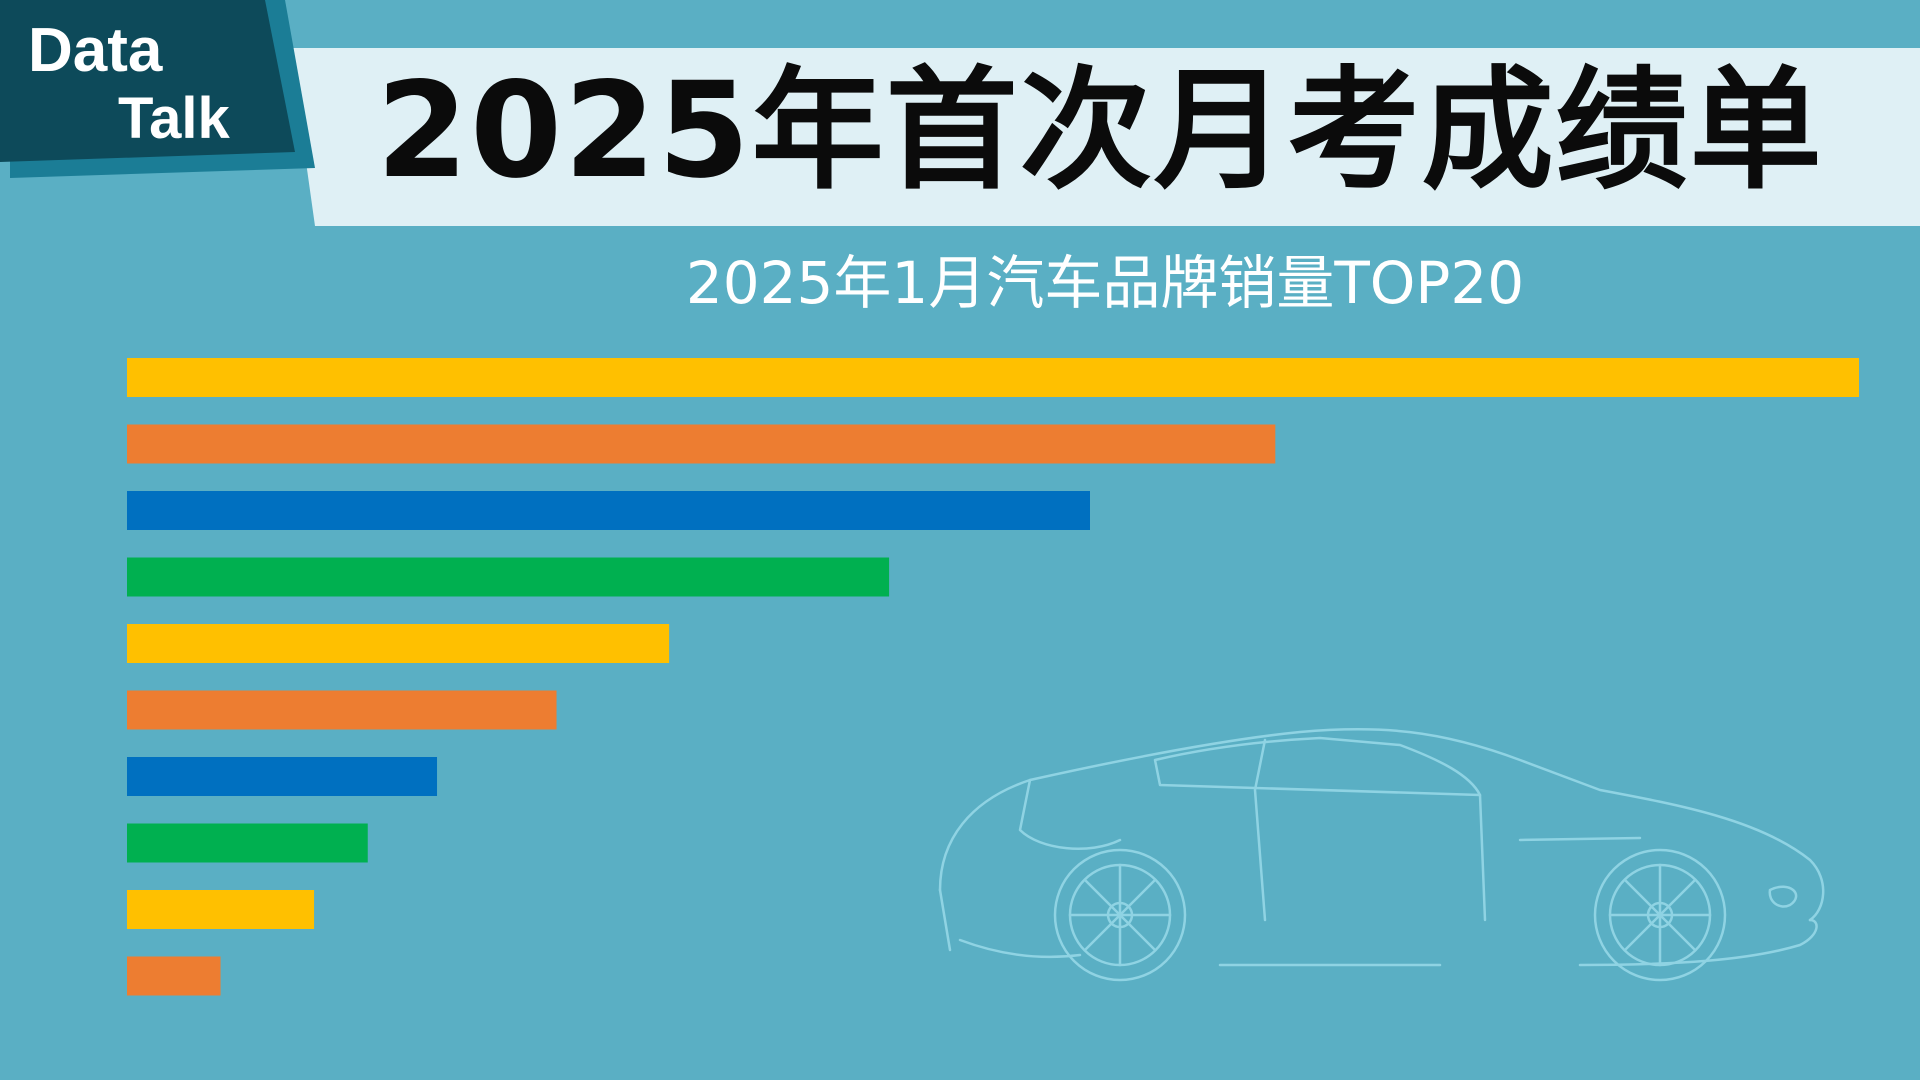  I want to click on logo-badge, so click(157, 89).